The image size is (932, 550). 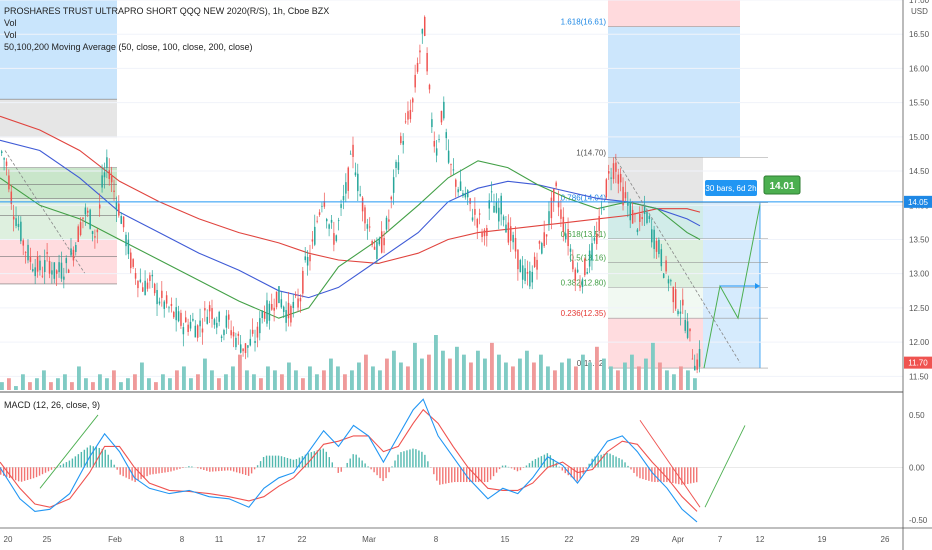 I want to click on price-tick-label: 17.00, so click(x=919, y=2).